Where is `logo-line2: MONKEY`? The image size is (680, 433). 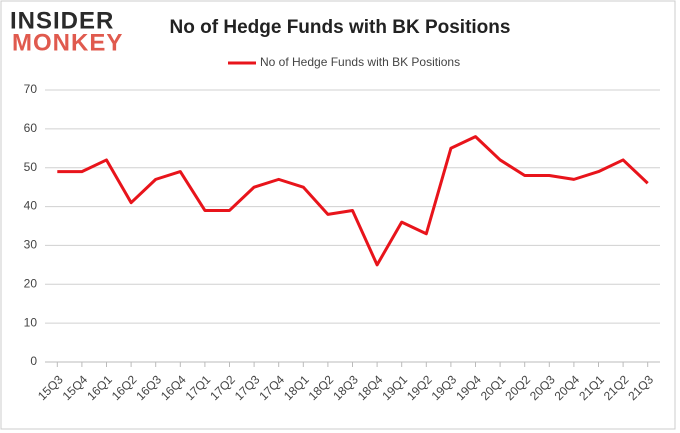 logo-line2: MONKEY is located at coordinates (67, 42).